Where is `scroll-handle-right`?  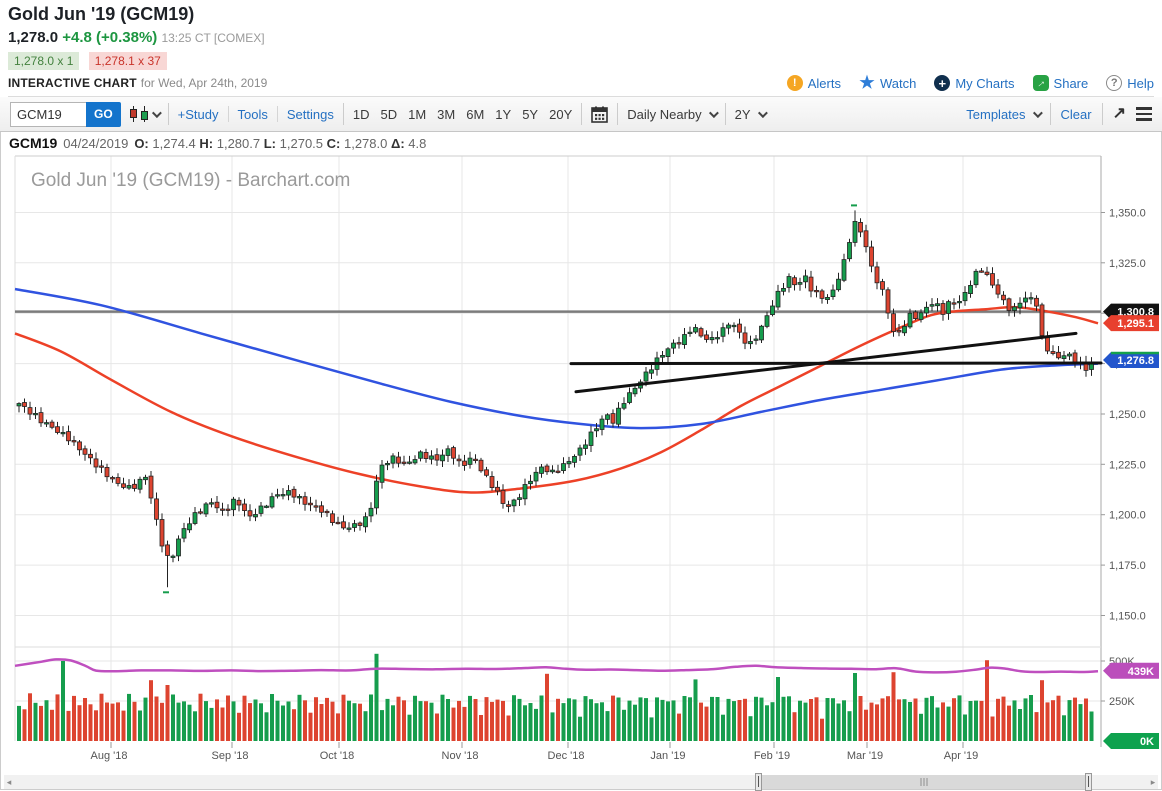
scroll-handle-right is located at coordinates (1088, 782).